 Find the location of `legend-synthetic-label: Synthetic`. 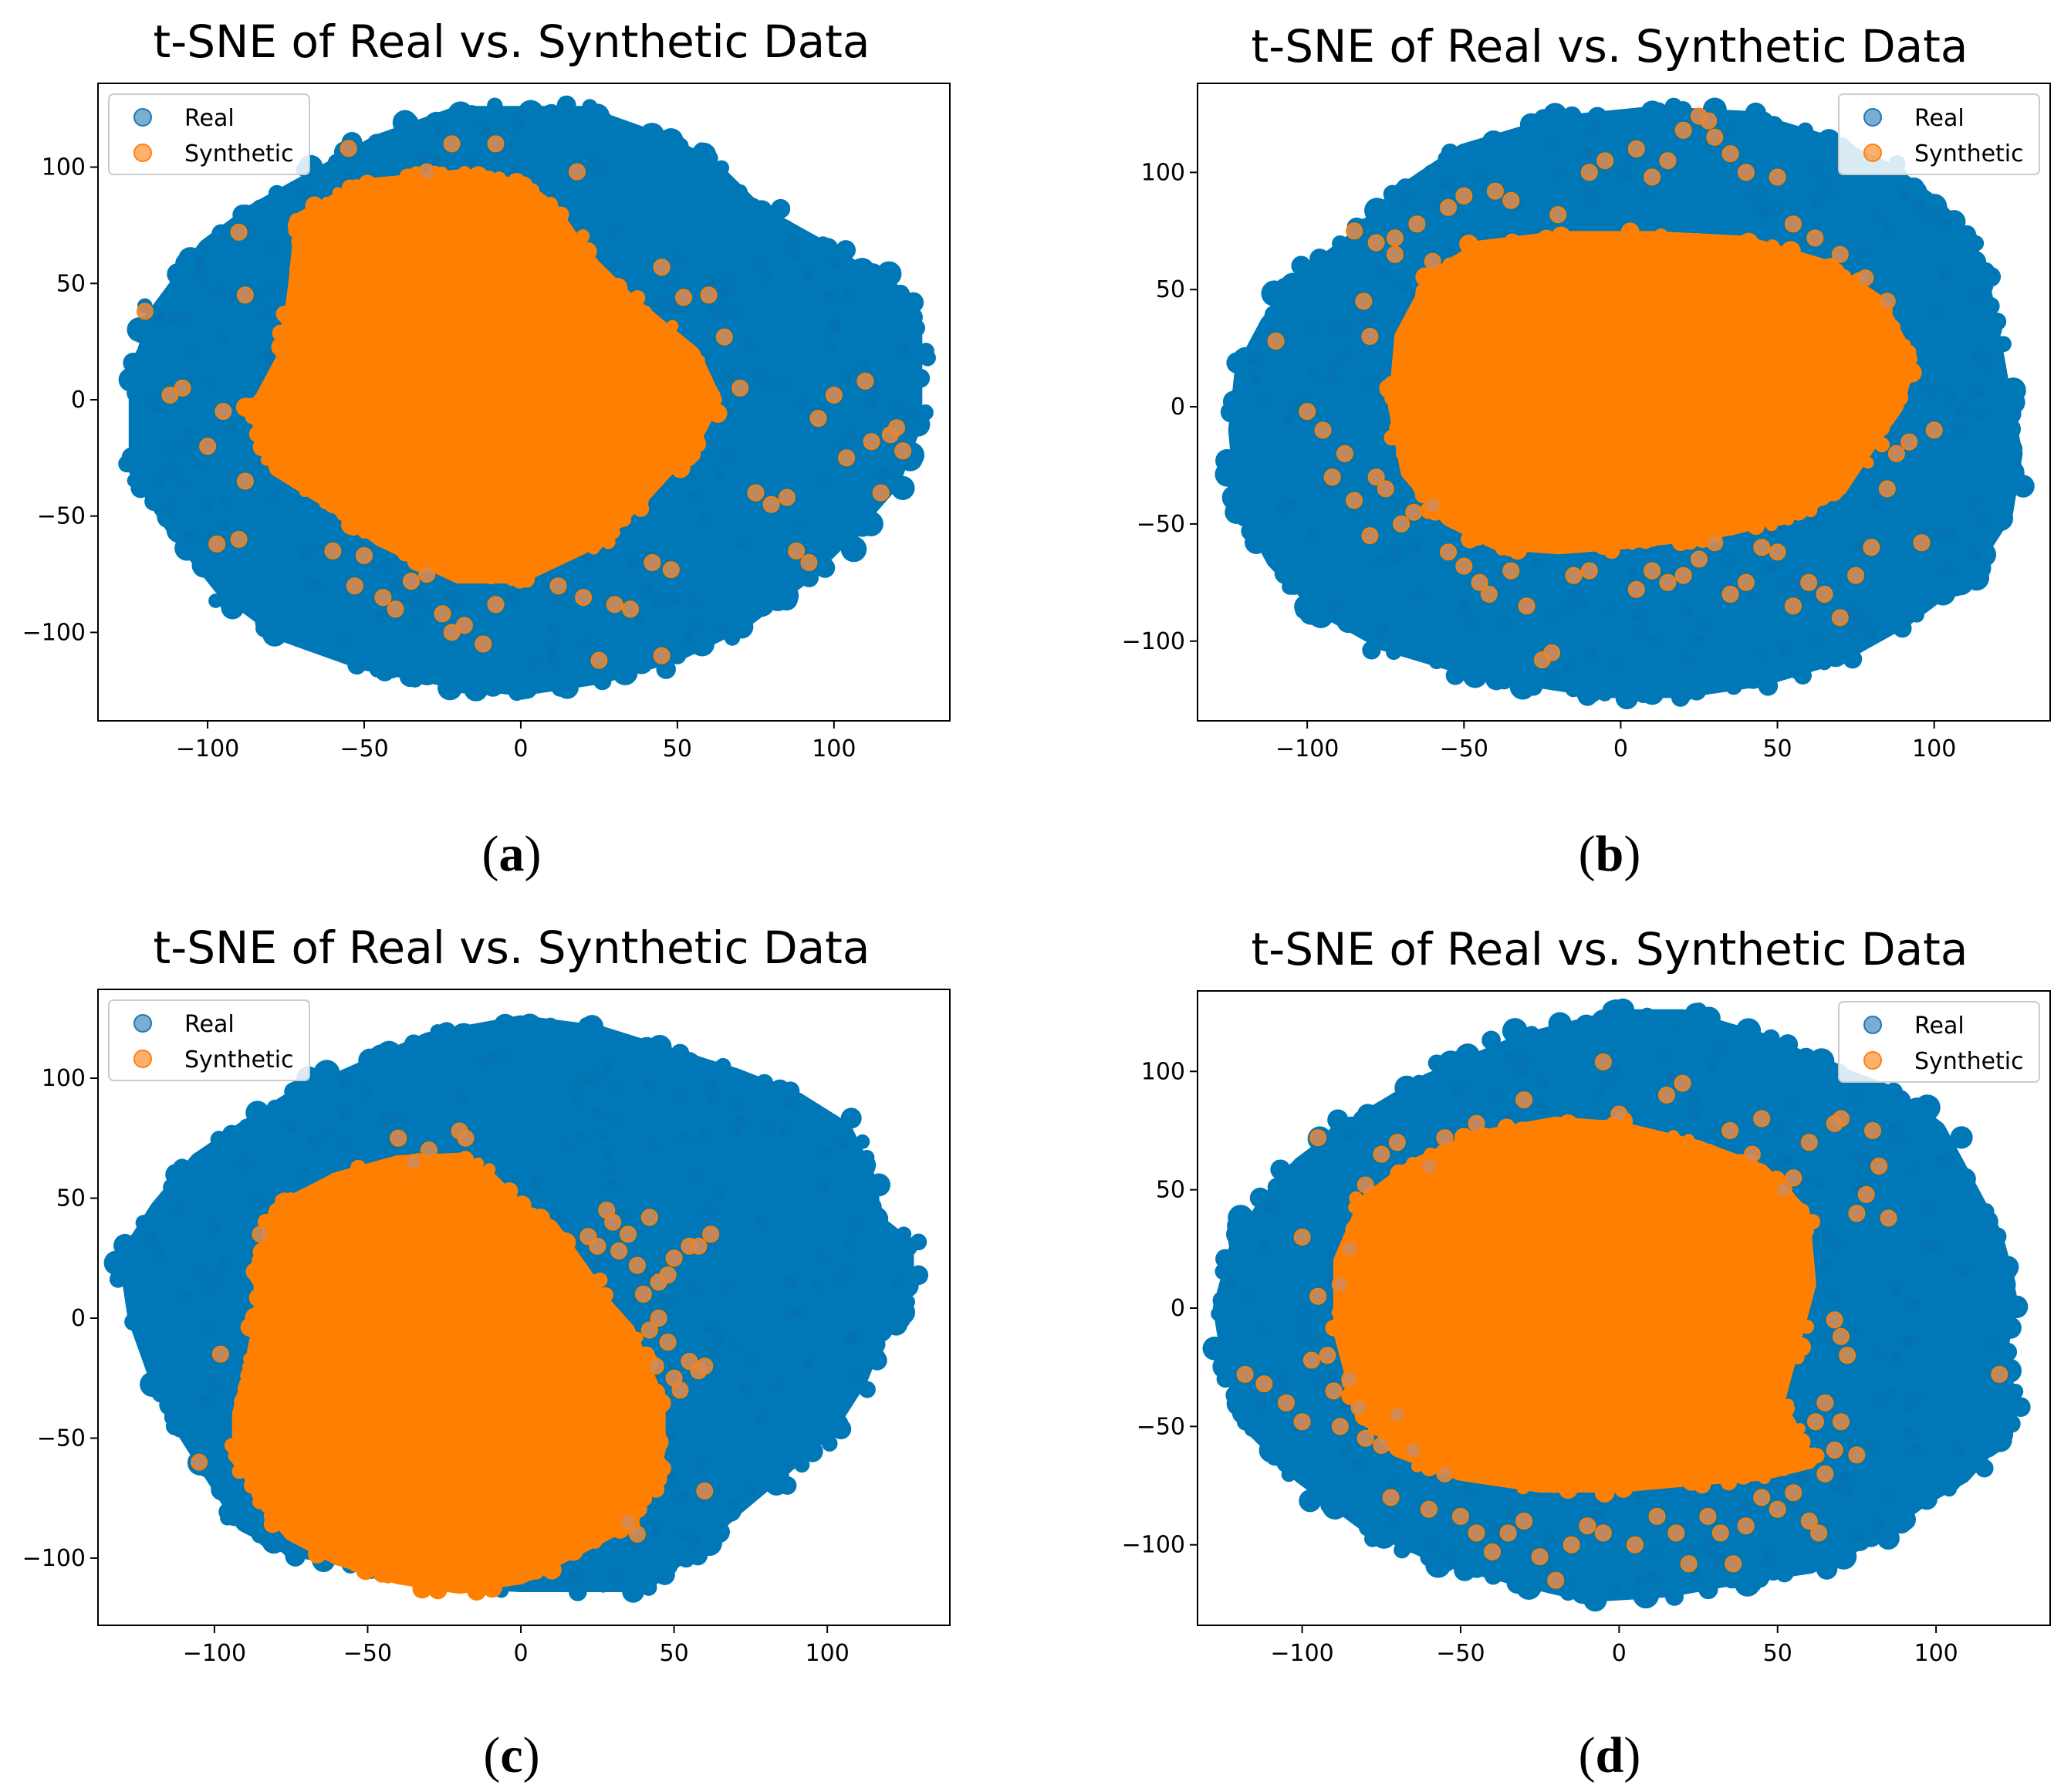

legend-synthetic-label: Synthetic is located at coordinates (1969, 1062).